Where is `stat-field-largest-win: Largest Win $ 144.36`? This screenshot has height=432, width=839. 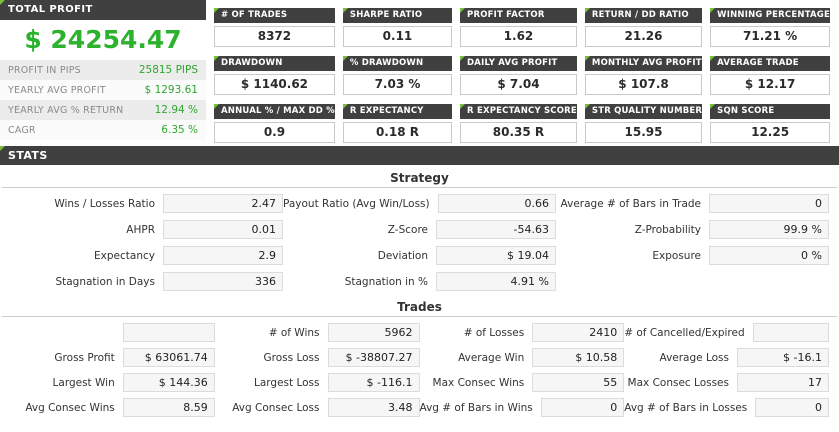 stat-field-largest-win: Largest Win $ 144.36 is located at coordinates (112, 382).